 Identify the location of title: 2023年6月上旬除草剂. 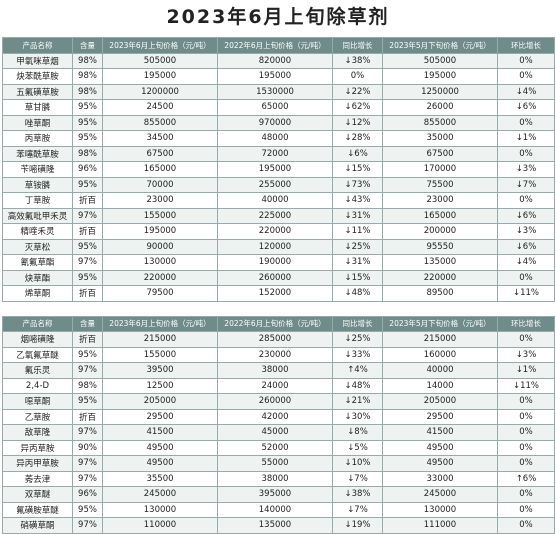
(278, 17).